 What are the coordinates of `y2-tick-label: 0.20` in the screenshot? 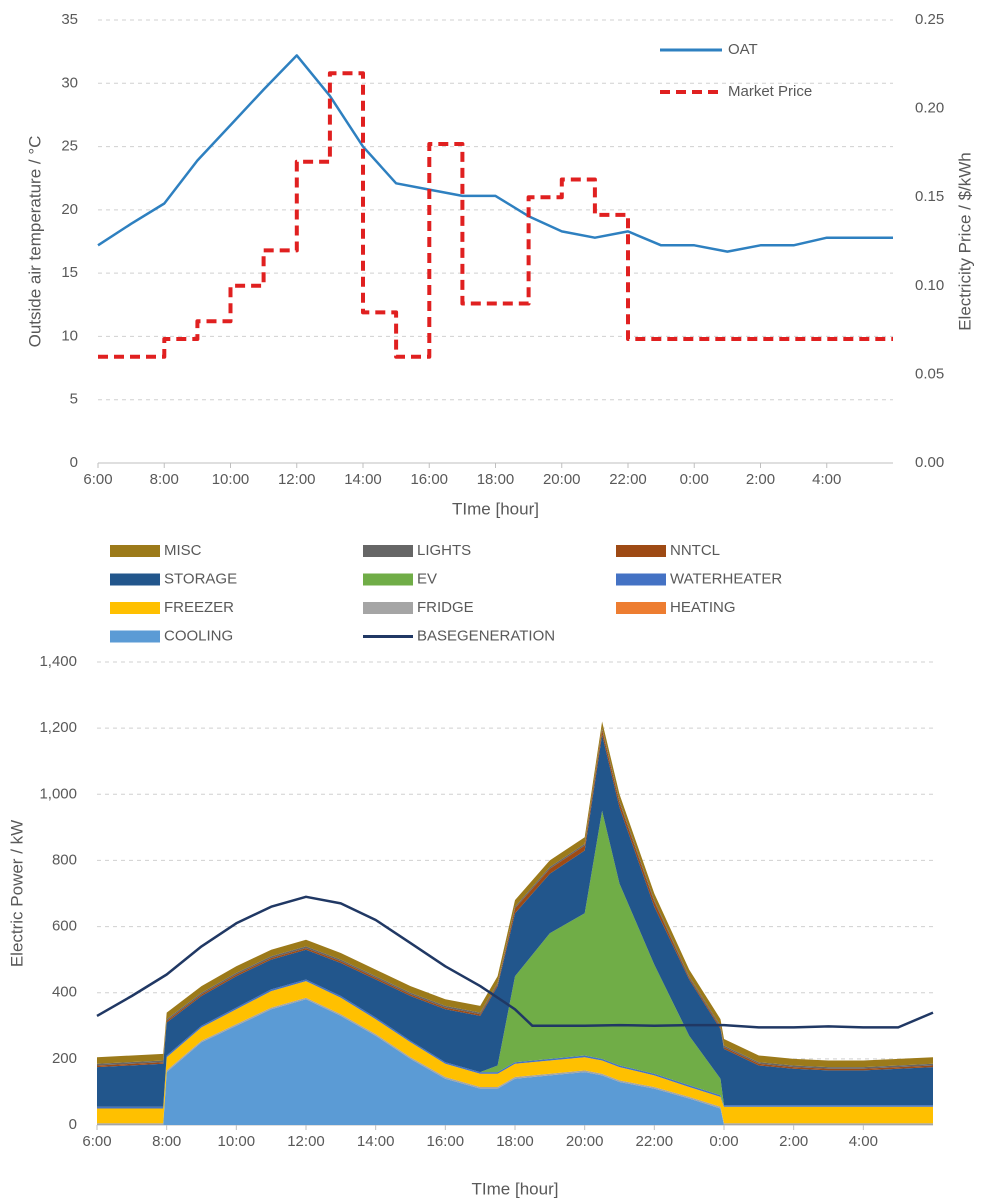 It's located at (929, 108).